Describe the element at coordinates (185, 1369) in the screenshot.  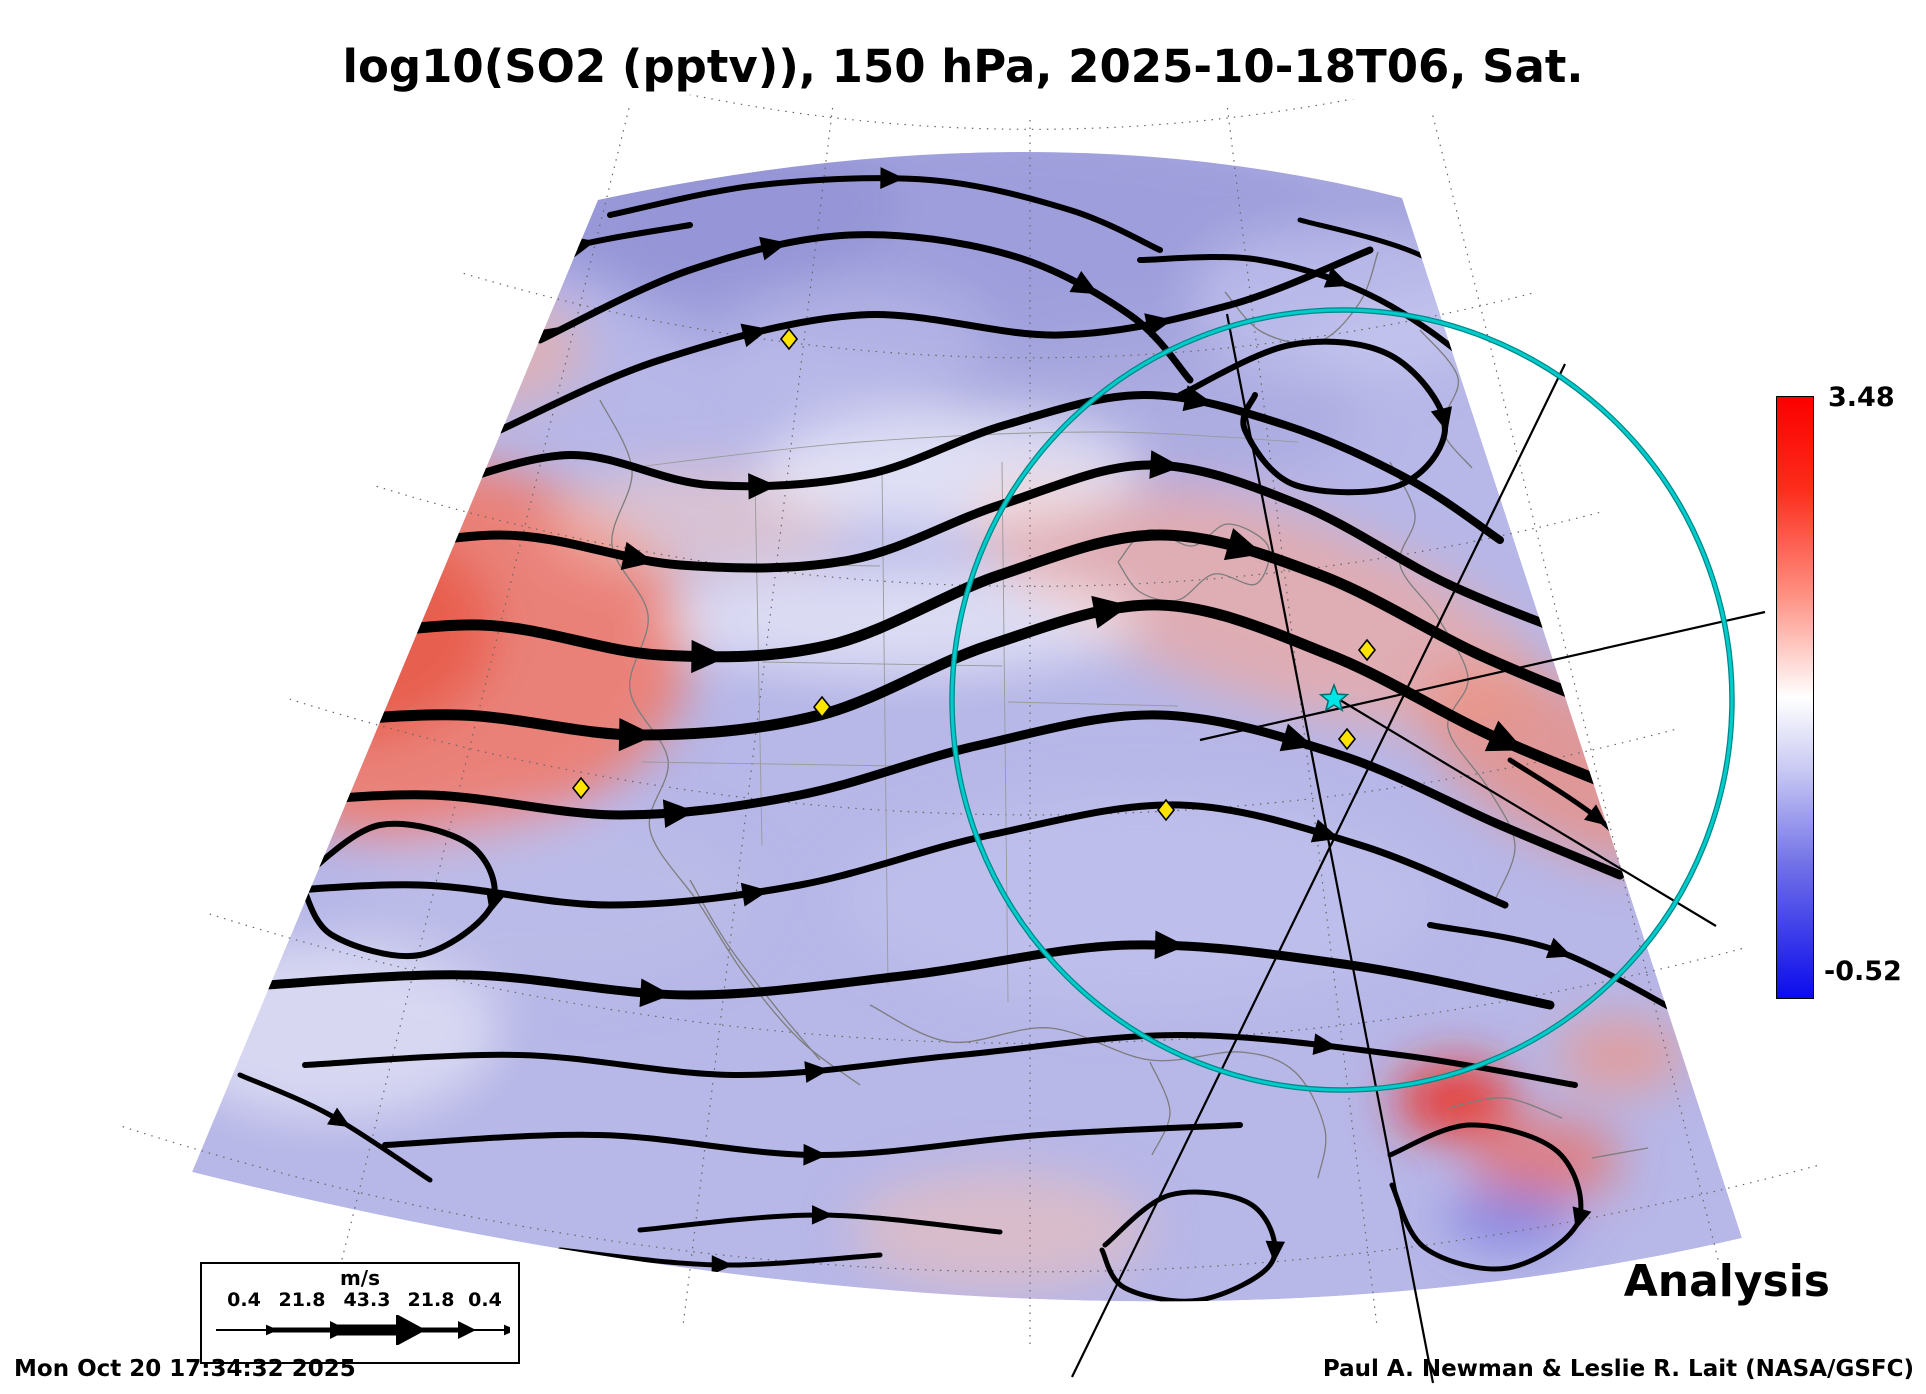
I see `generation-timestamp: Mon Oct 20 17:34:32 2025` at that location.